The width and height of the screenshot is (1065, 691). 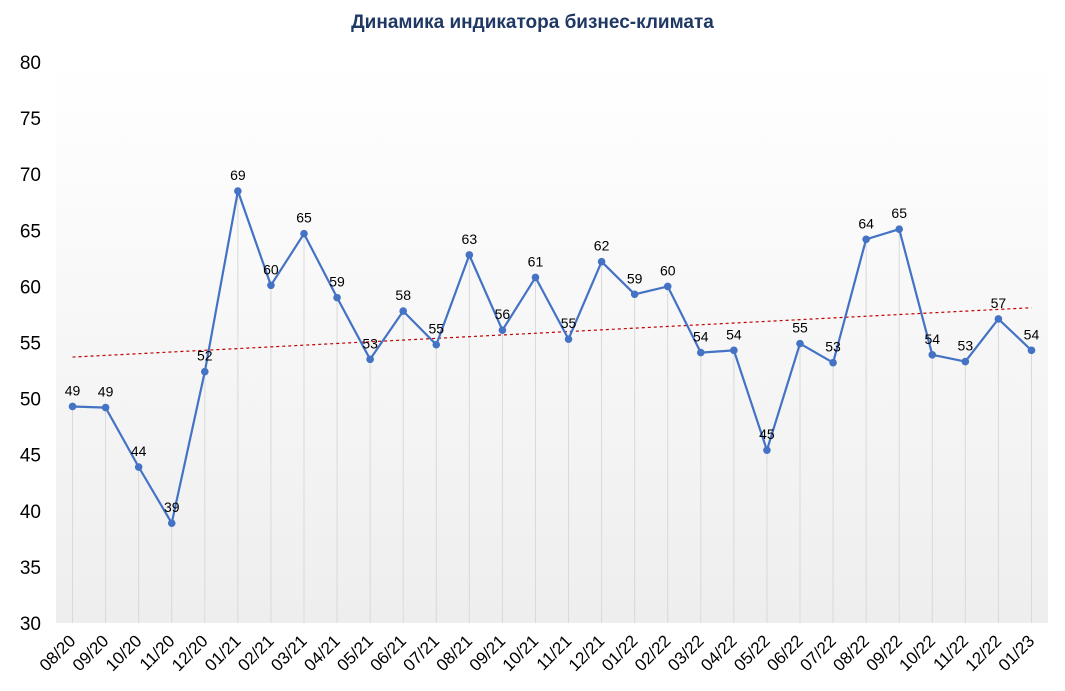 What do you see at coordinates (124, 653) in the screenshot?
I see `x-tick-label: 10/20` at bounding box center [124, 653].